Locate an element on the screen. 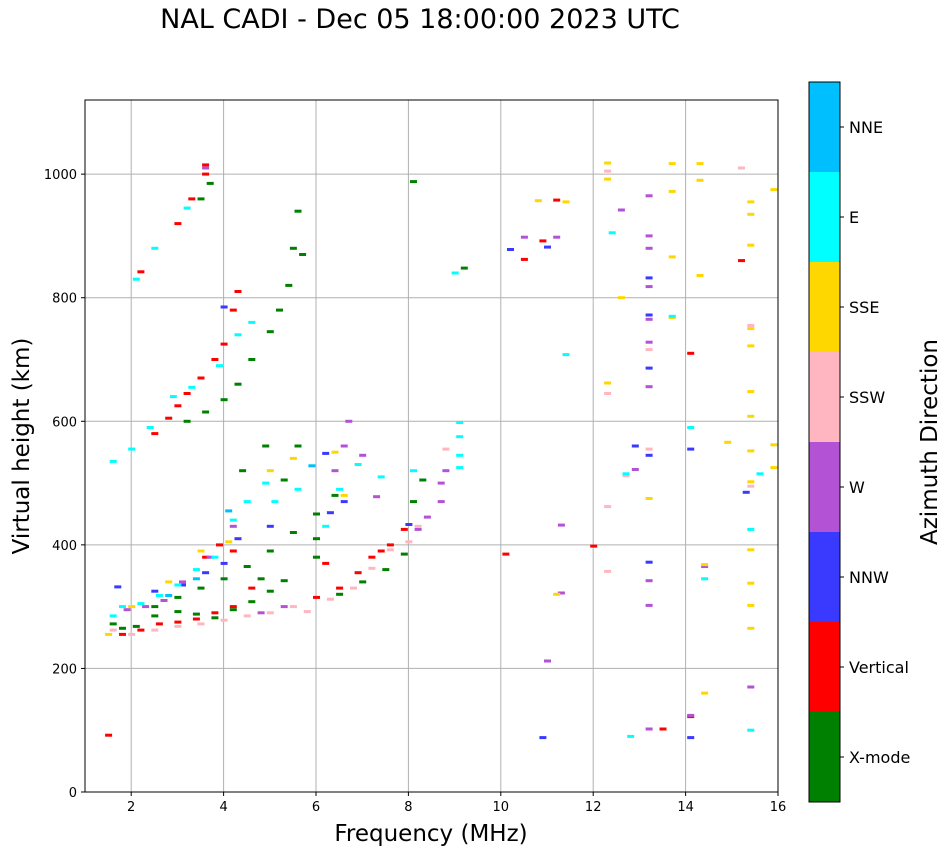 The width and height of the screenshot is (951, 860). x-tick-label: 6 is located at coordinates (316, 807).